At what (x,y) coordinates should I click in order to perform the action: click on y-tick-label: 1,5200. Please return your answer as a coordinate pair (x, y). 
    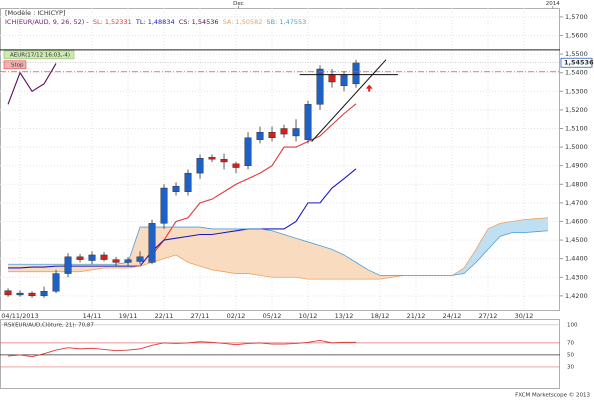
    Looking at the image, I should click on (576, 110).